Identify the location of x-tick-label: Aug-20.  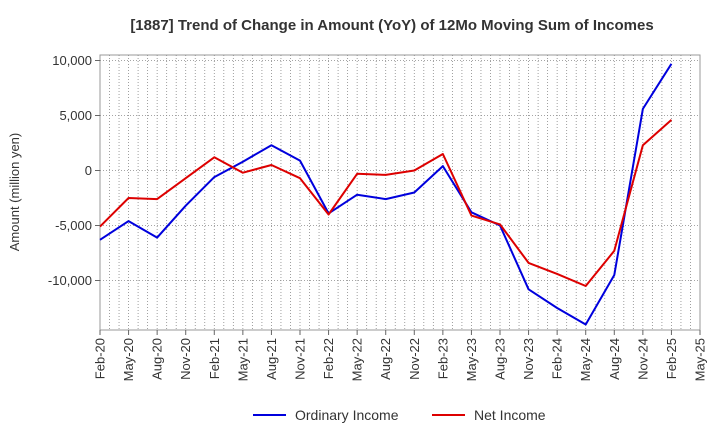
(157, 359).